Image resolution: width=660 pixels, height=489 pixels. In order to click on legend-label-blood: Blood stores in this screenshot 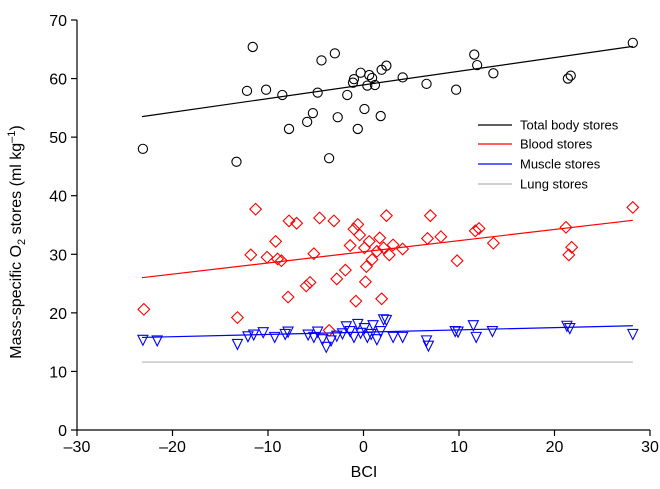, I will do `click(556, 144)`.